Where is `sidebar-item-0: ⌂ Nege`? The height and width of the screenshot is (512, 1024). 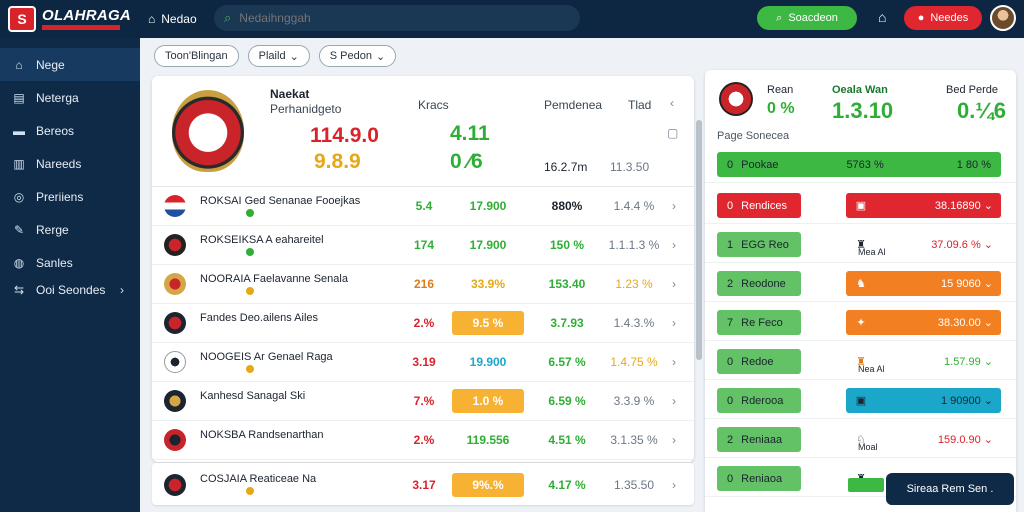
sidebar-item-0: ⌂ Nege is located at coordinates (70, 64).